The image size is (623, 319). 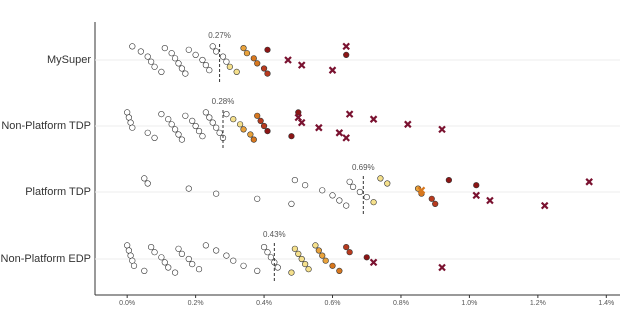 What do you see at coordinates (538, 303) in the screenshot?
I see `x-tick-label: 1.2%` at bounding box center [538, 303].